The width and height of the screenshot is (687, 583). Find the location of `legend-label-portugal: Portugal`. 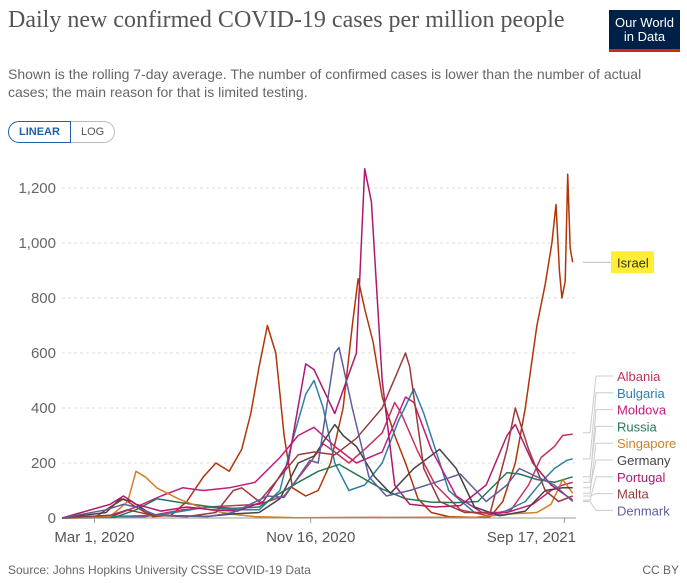

legend-label-portugal: Portugal is located at coordinates (641, 477).